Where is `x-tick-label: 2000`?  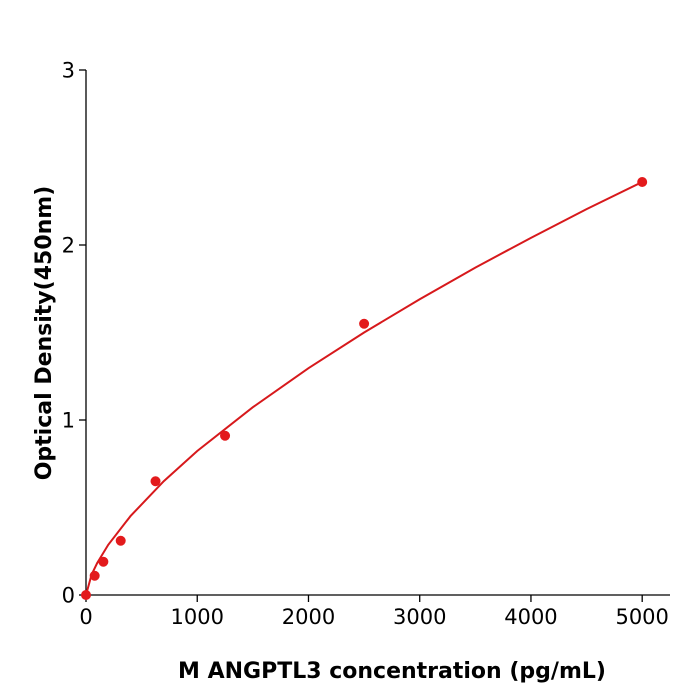 x-tick-label: 2000 is located at coordinates (308, 617).